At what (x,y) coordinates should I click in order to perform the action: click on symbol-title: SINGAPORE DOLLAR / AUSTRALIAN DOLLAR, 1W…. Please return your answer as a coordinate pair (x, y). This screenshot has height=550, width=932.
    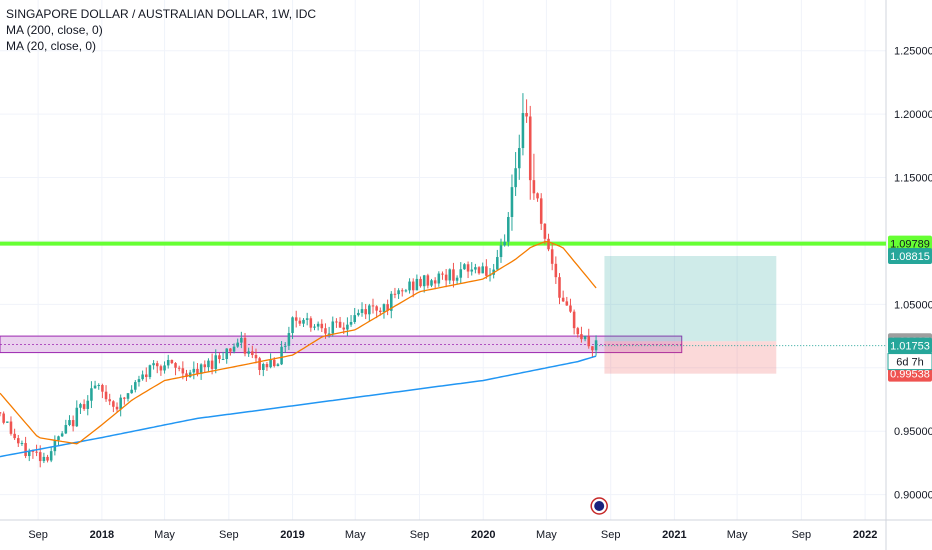
    Looking at the image, I should click on (161, 14).